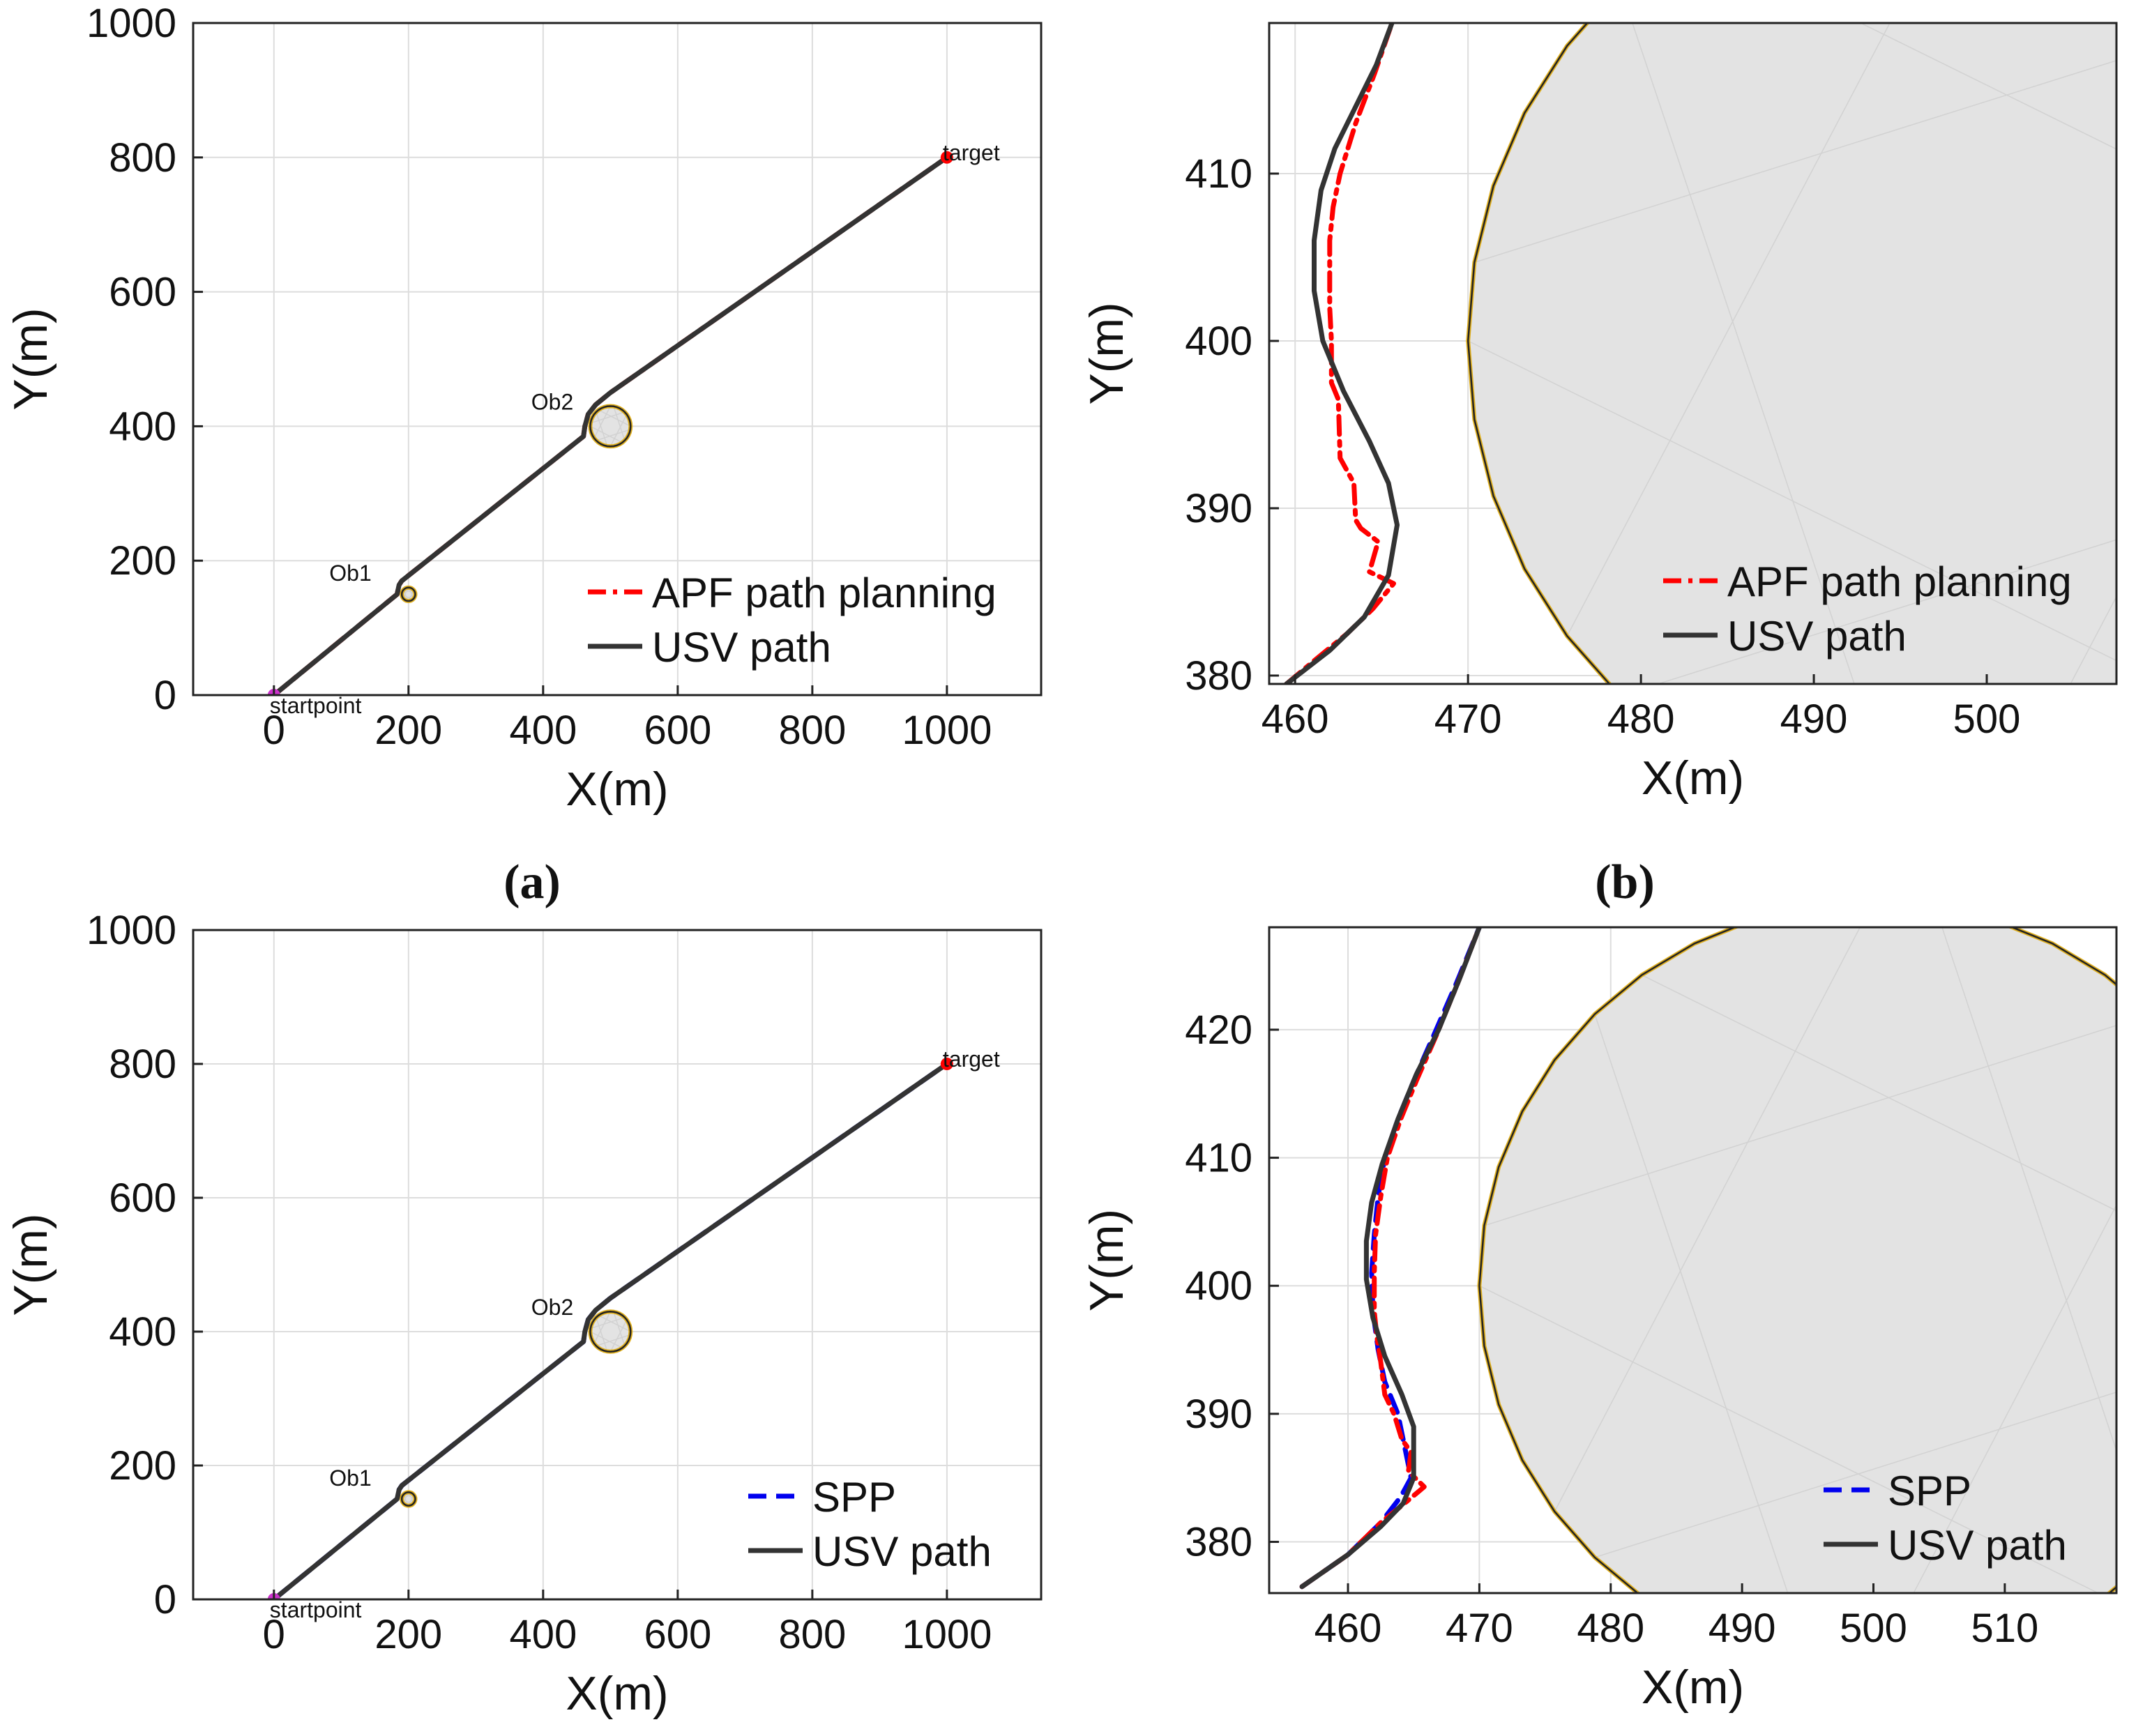 This screenshot has width=2129, height=1736. I want to click on annotation-ob2: Ob2, so click(552, 1308).